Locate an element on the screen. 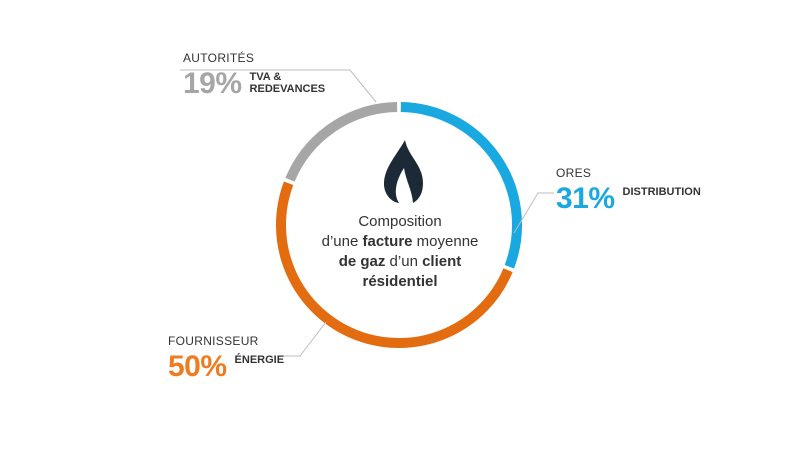 Image resolution: width=800 pixels, height=450 pixels. description-ores: DISTRIBUTION is located at coordinates (661, 192).